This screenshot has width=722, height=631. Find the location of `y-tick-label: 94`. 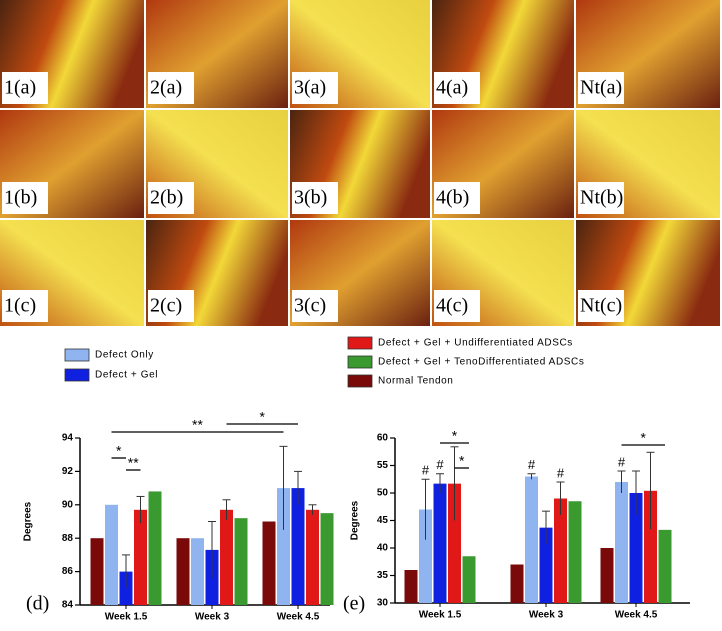

y-tick-label: 94 is located at coordinates (68, 438).